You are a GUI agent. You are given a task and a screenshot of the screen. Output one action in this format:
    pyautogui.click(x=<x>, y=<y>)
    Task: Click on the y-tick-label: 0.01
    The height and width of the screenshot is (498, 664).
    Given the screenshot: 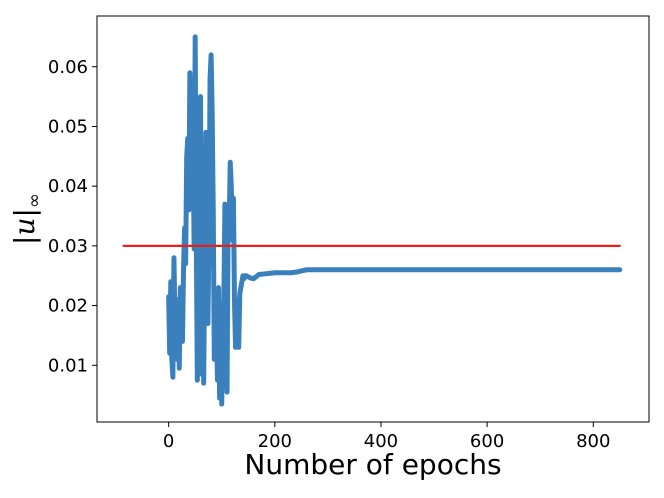 What is the action you would take?
    pyautogui.click(x=68, y=365)
    